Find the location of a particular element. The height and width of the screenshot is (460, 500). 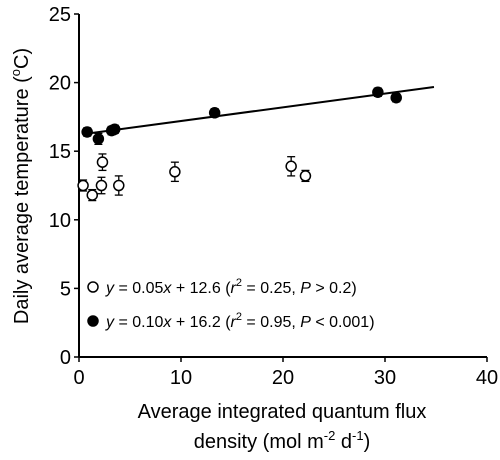

y-tick-label: 5 is located at coordinates (65, 289).